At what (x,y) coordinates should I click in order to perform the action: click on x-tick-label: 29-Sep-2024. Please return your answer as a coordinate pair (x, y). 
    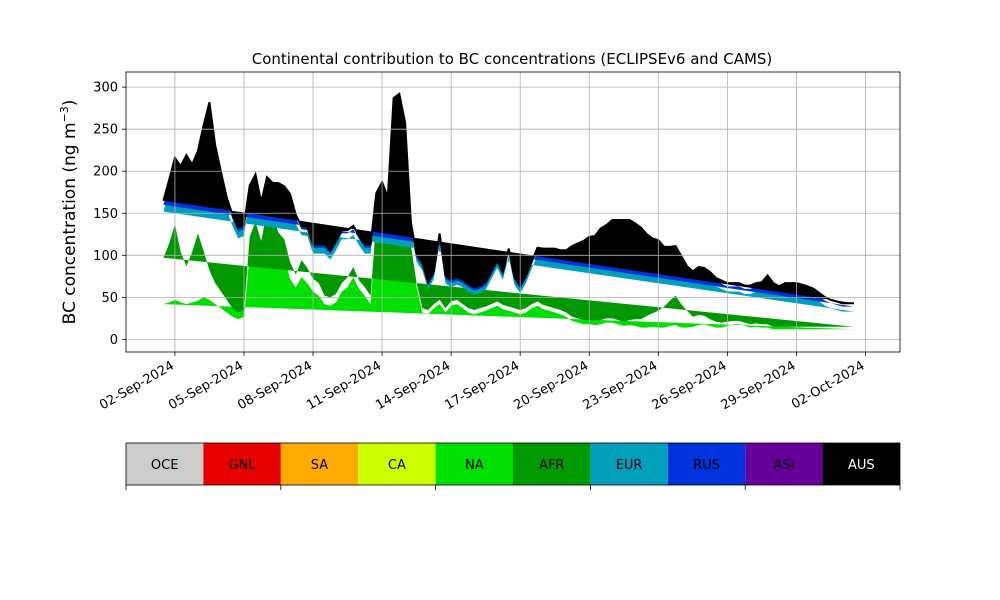
    Looking at the image, I should click on (759, 385).